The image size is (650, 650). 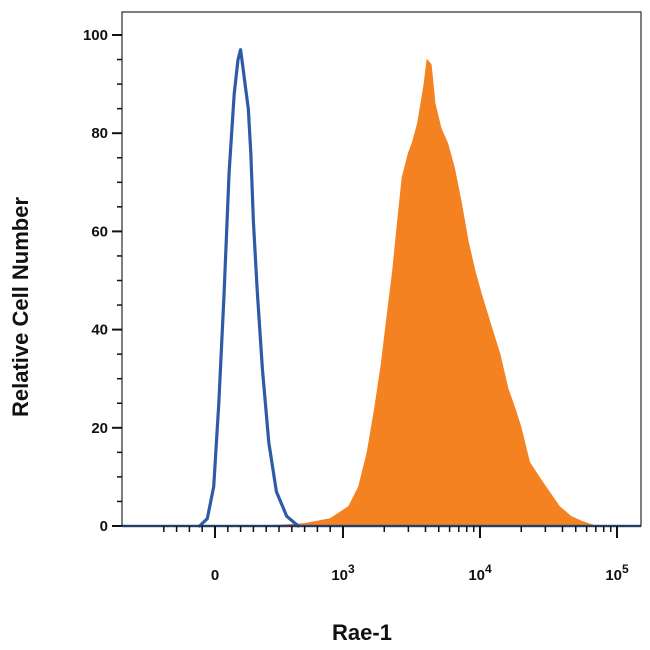 What do you see at coordinates (99, 133) in the screenshot?
I see `y-tick-label: 80` at bounding box center [99, 133].